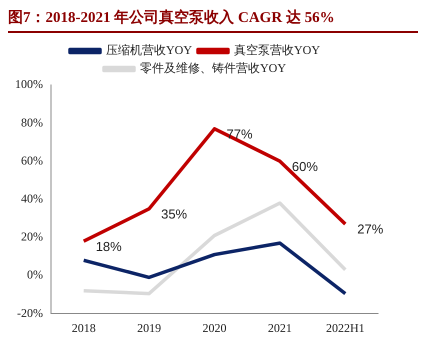  What do you see at coordinates (31, 237) in the screenshot?
I see `y-tick-label: 20%` at bounding box center [31, 237].